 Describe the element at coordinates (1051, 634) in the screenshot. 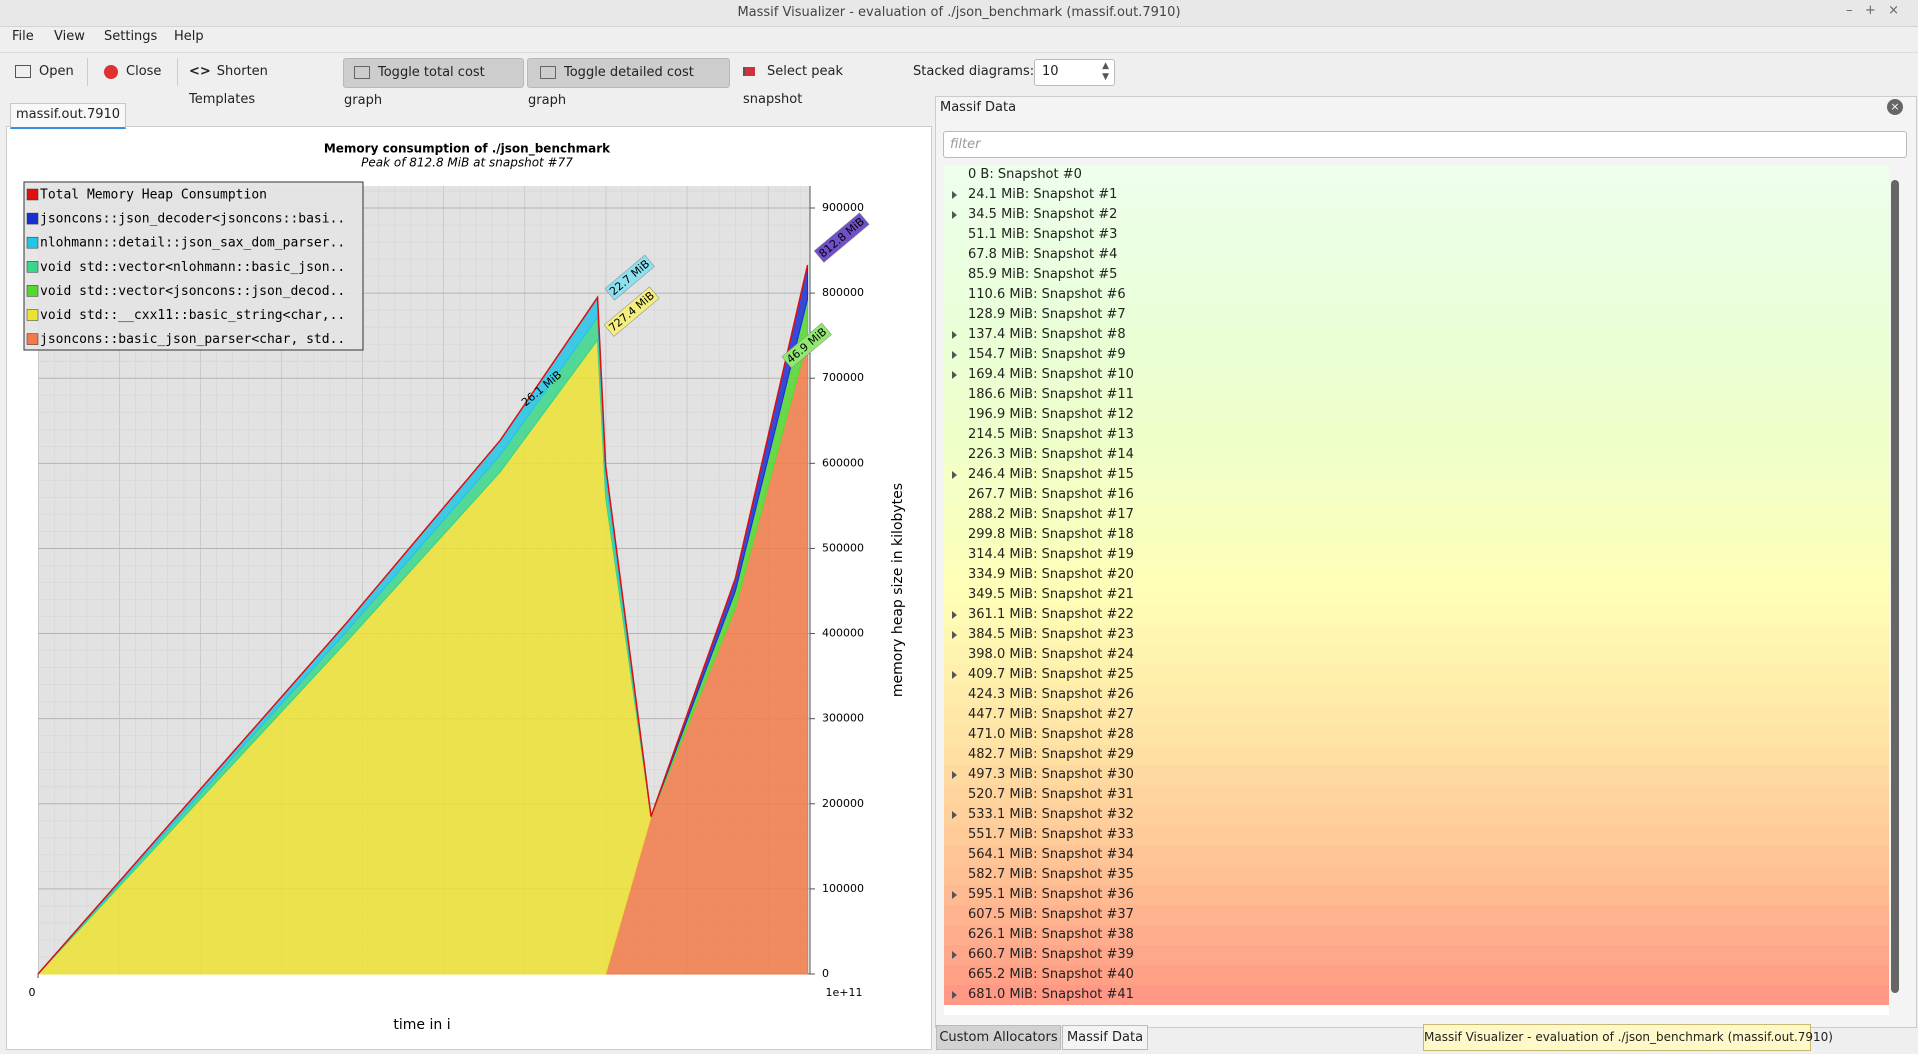

I see `snapshot-label: 384.5 MiB: Snapshot #23` at that location.